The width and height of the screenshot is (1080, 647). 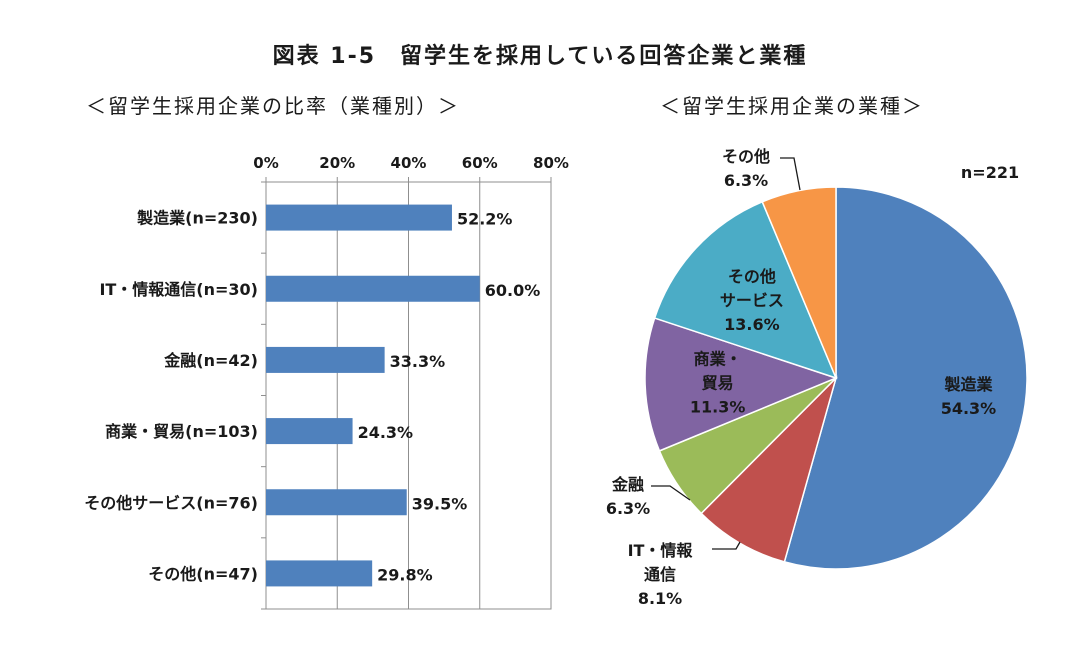 What do you see at coordinates (171, 502) in the screenshot?
I see `category-label: その他サービス(n=76)` at bounding box center [171, 502].